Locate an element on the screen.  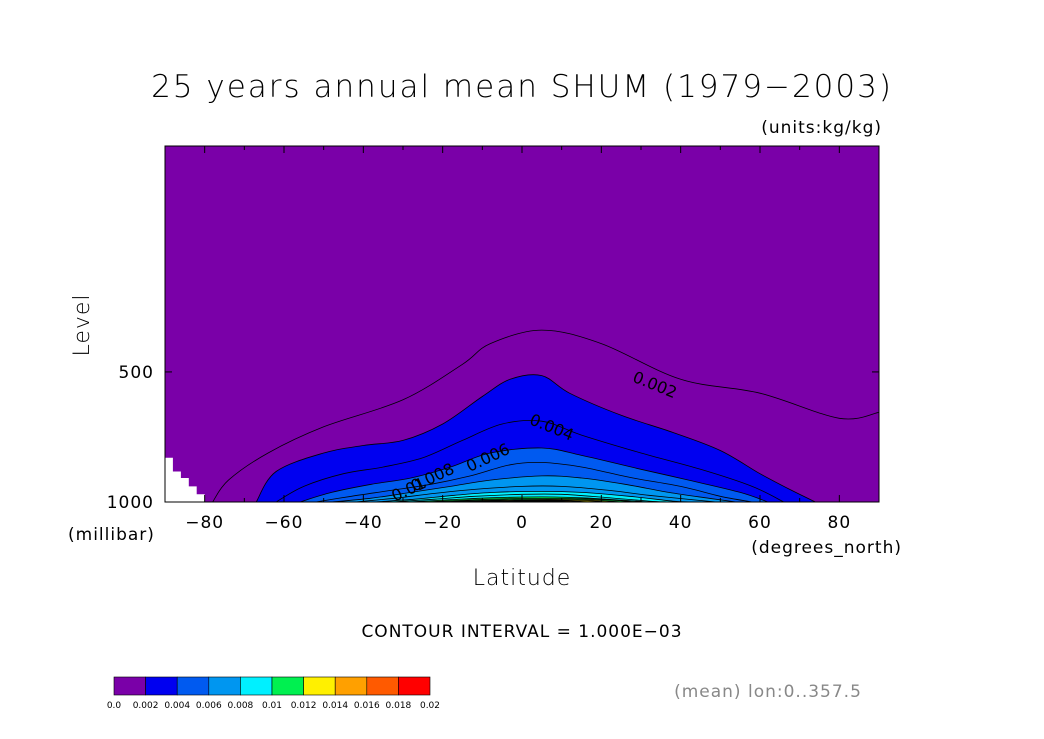
contour-line-0.009 is located at coordinates (530, 497).